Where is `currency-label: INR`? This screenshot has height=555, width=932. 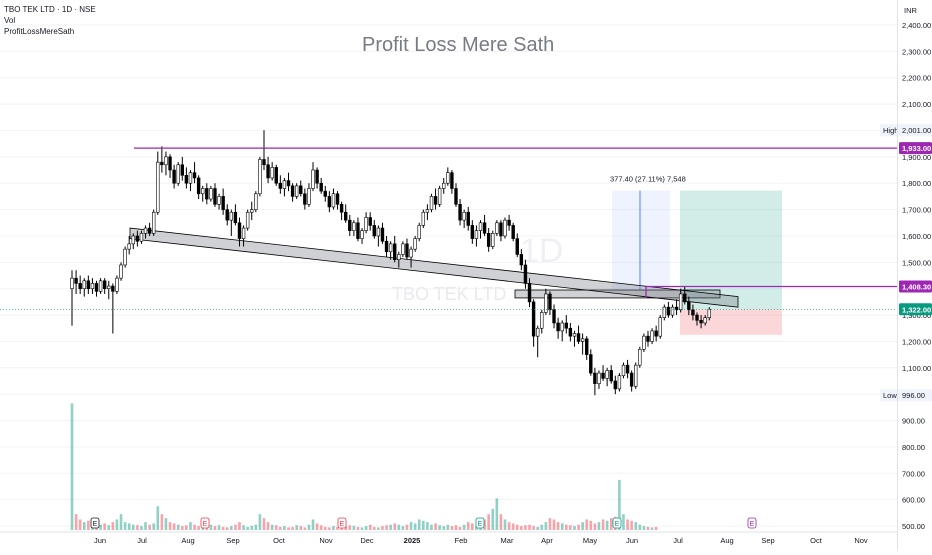
currency-label: INR is located at coordinates (911, 10).